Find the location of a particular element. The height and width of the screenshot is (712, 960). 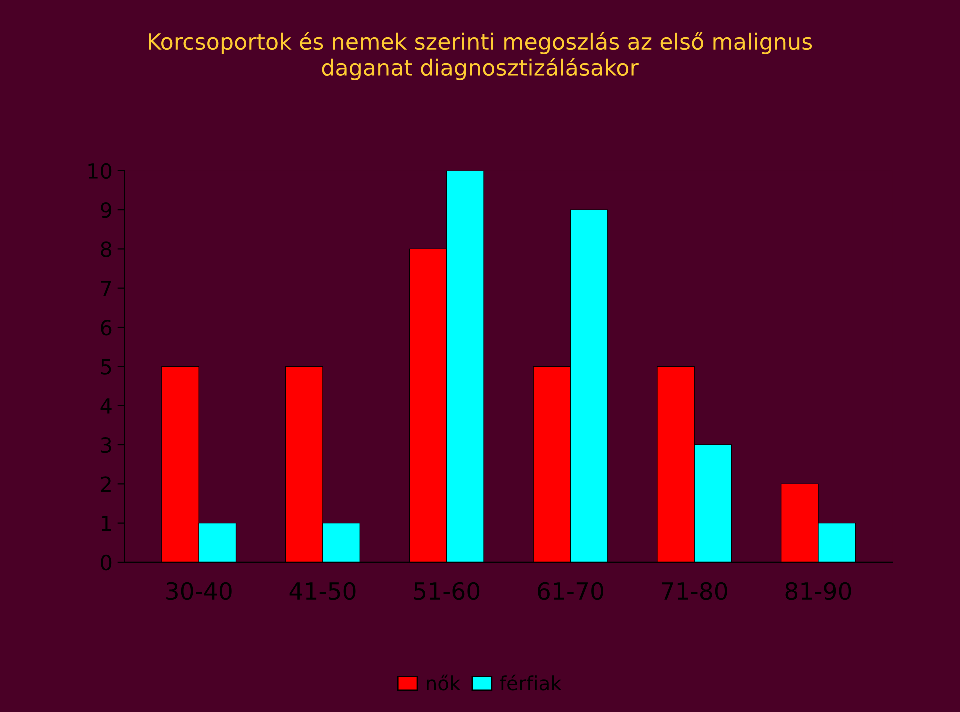

y-tick-label: 0 is located at coordinates (106, 562).